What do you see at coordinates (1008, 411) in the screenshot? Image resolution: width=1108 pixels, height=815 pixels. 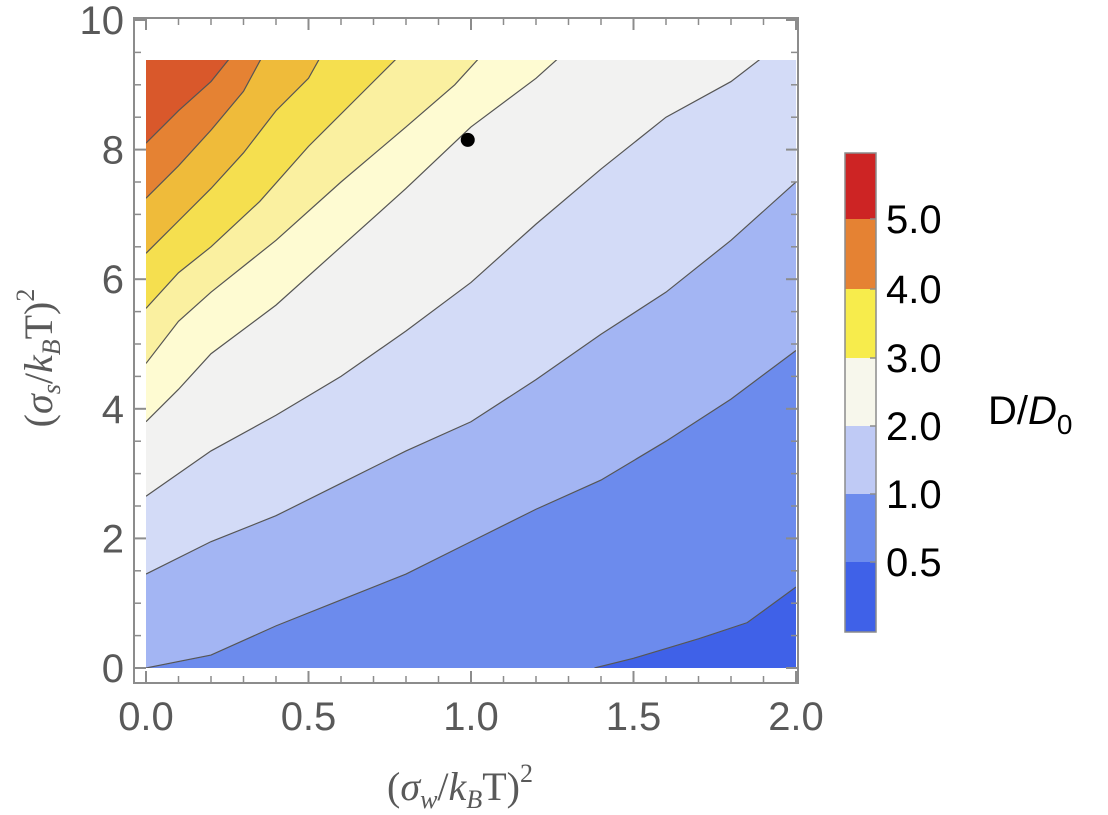 I see `colorbar-label-d: D/` at bounding box center [1008, 411].